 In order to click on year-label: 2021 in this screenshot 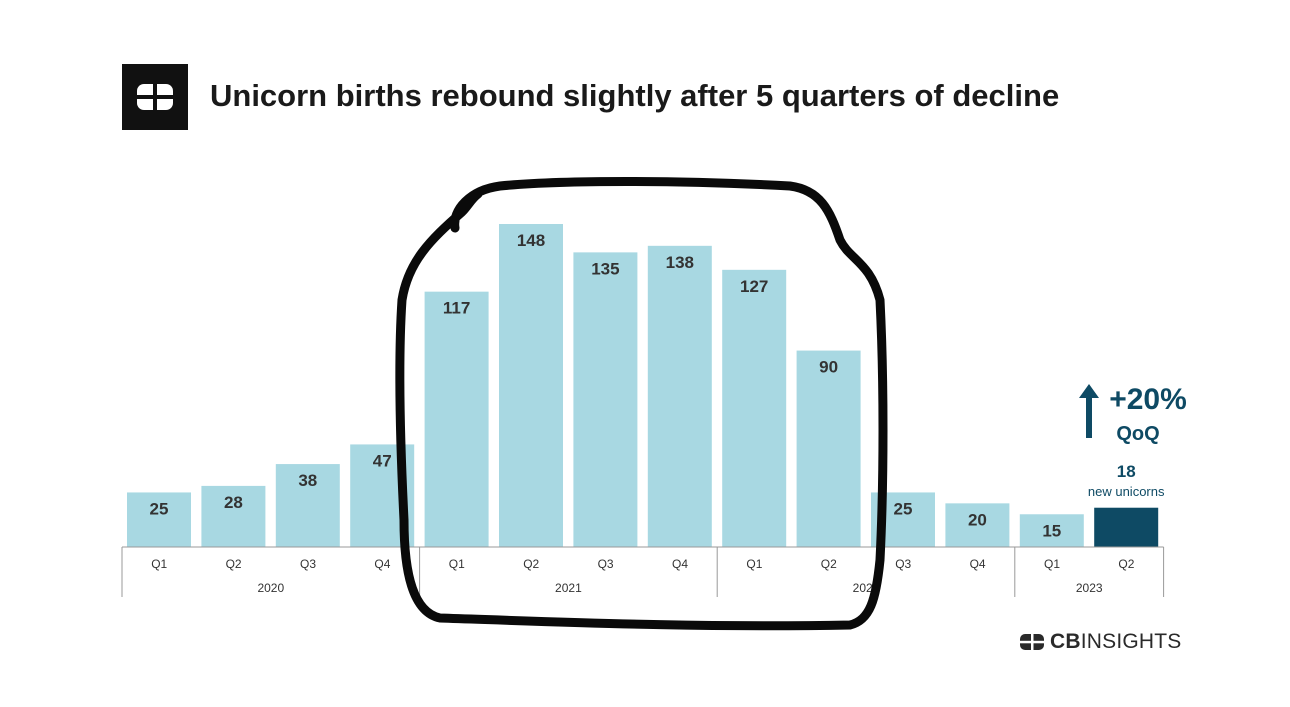, I will do `click(568, 588)`.